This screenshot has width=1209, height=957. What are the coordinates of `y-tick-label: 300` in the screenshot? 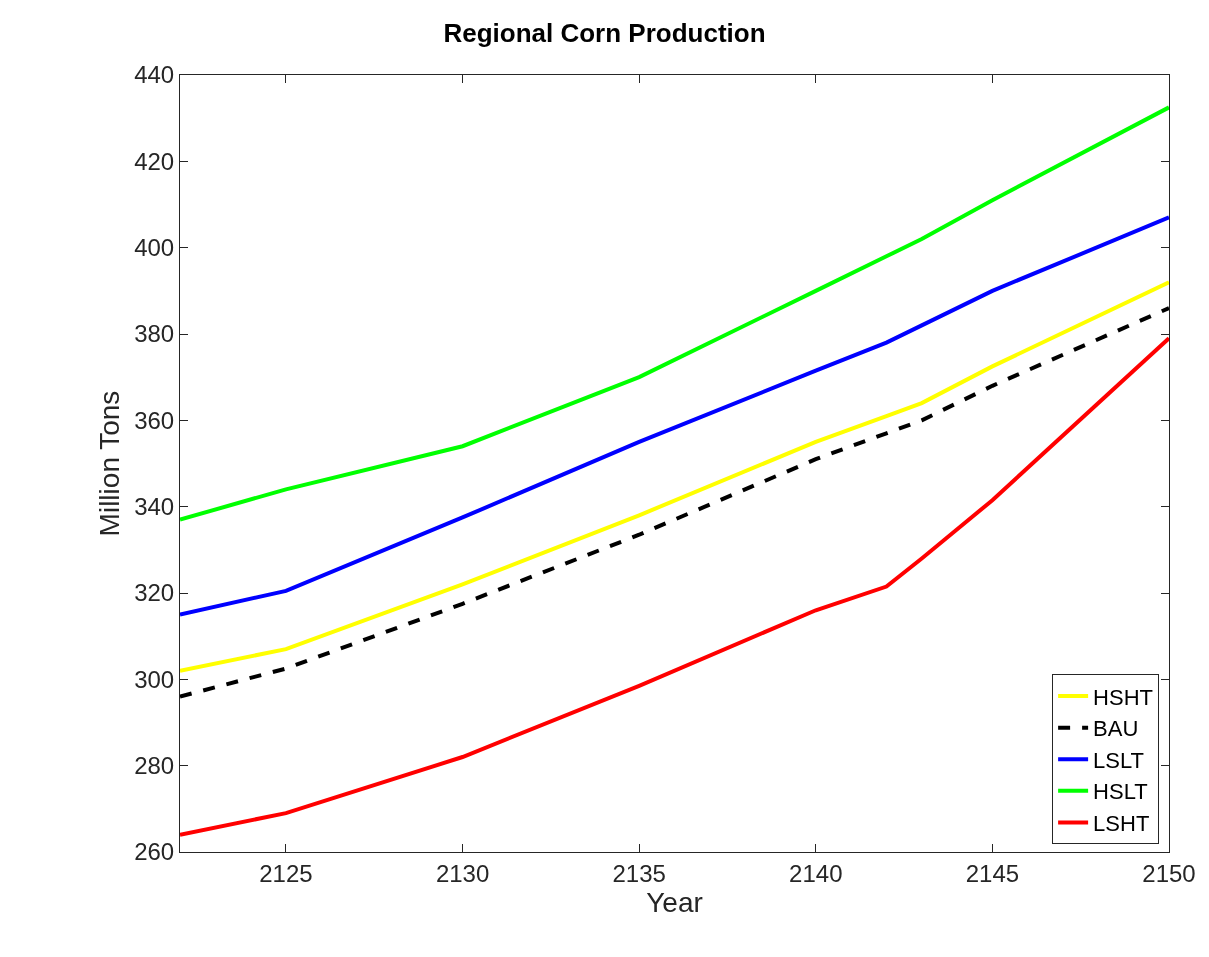 It's located at (154, 679).